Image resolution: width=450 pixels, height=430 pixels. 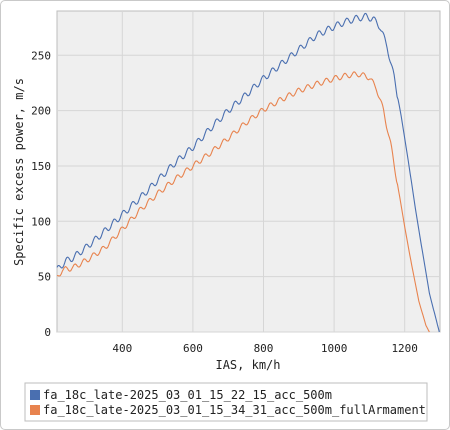 What do you see at coordinates (247, 365) in the screenshot?
I see `x-axis-title: IAS, km/h` at bounding box center [247, 365].